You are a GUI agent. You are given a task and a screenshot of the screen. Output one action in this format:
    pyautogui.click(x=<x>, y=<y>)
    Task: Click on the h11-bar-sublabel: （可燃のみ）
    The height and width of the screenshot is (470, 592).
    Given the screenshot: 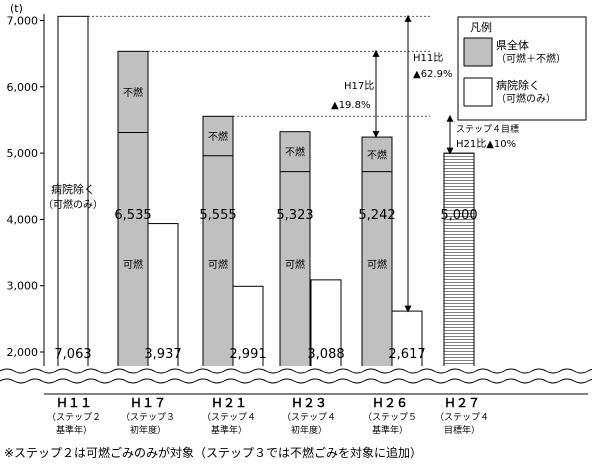 What is the action you would take?
    pyautogui.click(x=73, y=204)
    